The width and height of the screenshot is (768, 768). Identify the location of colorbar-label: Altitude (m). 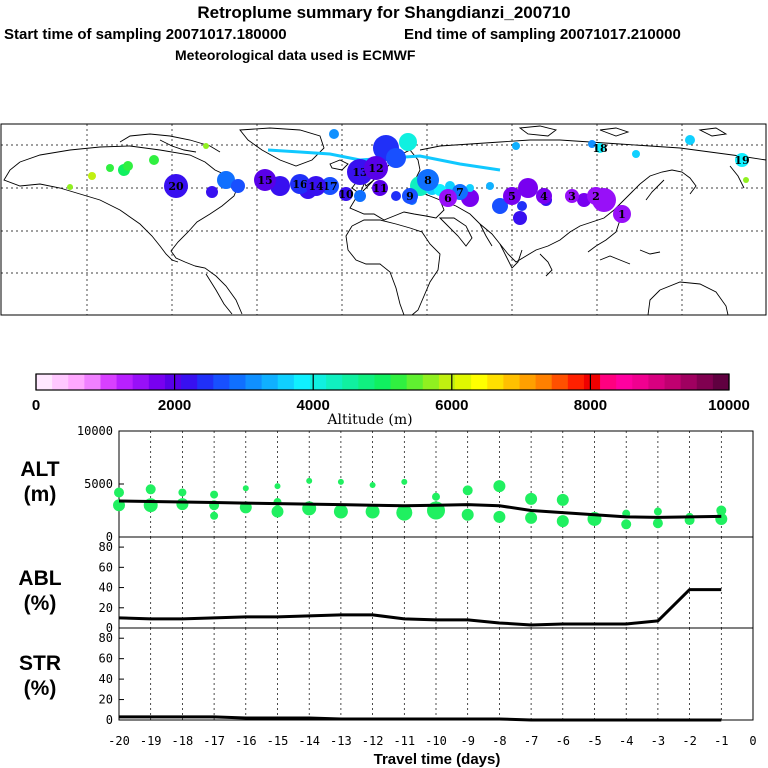
(369, 420).